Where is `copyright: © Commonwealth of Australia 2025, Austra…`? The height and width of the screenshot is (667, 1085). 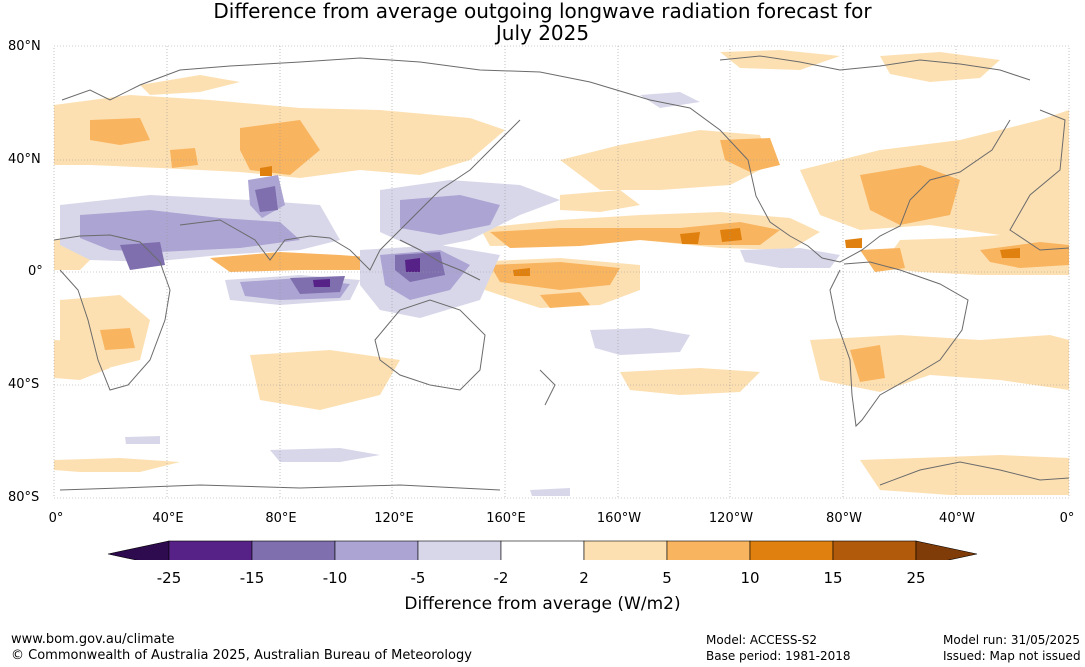
copyright: © Commonwealth of Australia 2025, Austra… is located at coordinates (241, 655).